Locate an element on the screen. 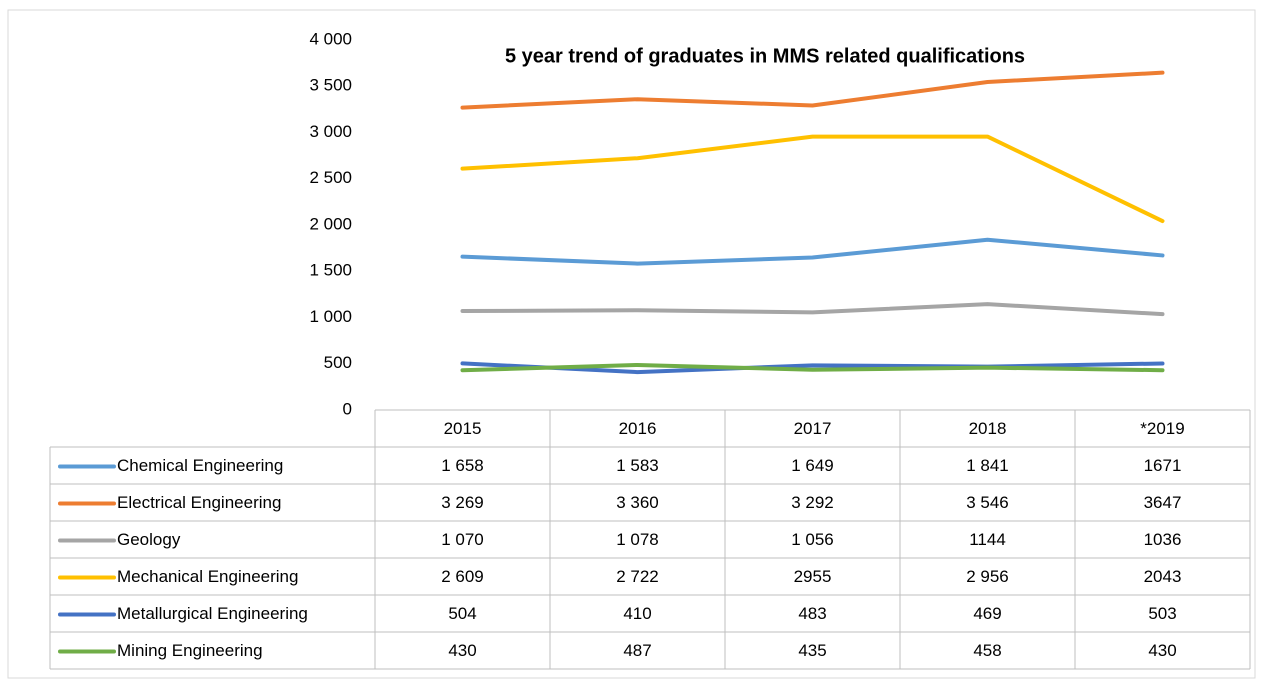  table-value: 2043 is located at coordinates (1163, 576).